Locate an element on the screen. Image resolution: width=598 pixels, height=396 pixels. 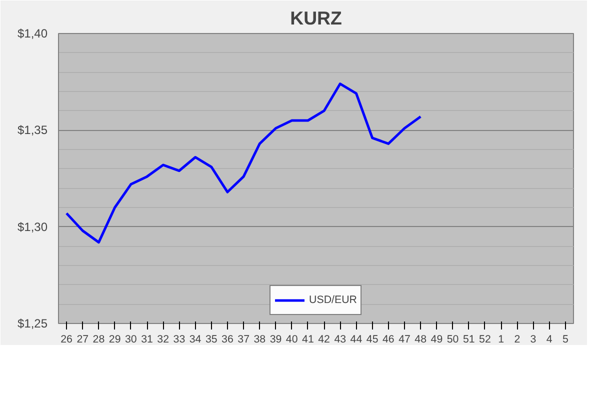
x-tick-label: 49 is located at coordinates (436, 340).